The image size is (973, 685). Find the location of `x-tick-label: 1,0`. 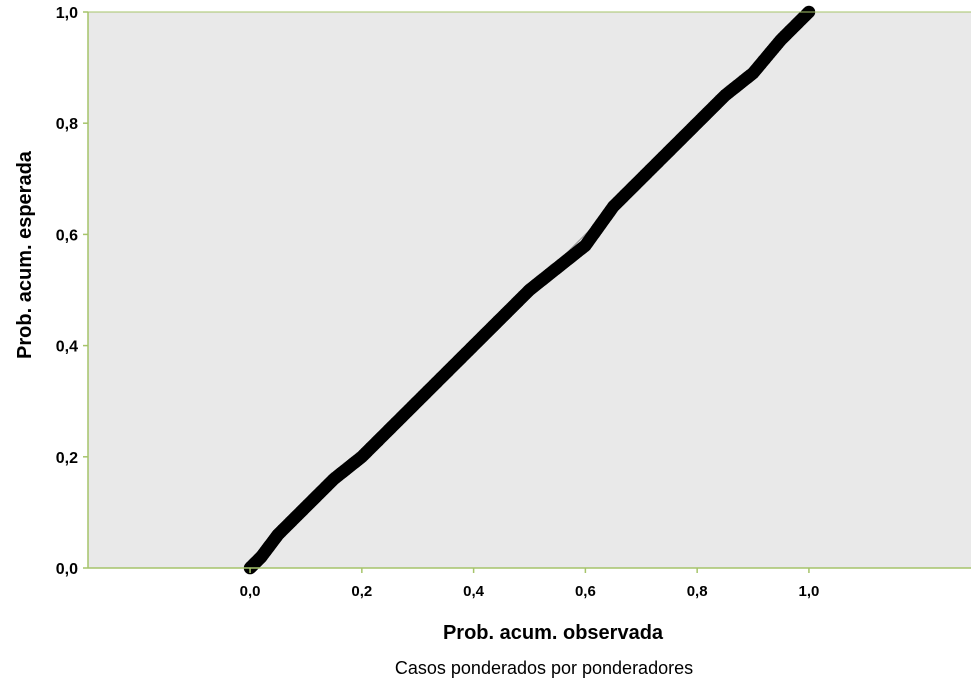

x-tick-label: 1,0 is located at coordinates (809, 591).